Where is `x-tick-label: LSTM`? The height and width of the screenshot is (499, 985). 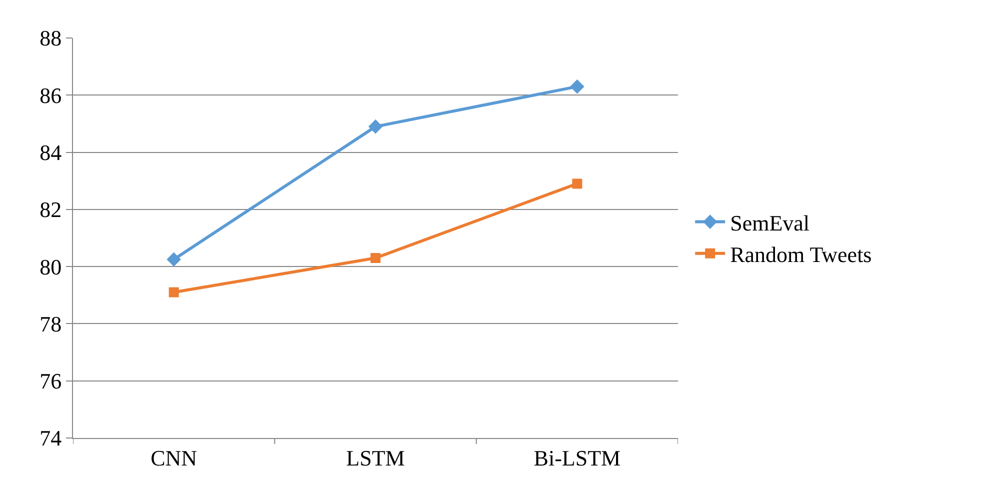
x-tick-label: LSTM is located at coordinates (375, 457).